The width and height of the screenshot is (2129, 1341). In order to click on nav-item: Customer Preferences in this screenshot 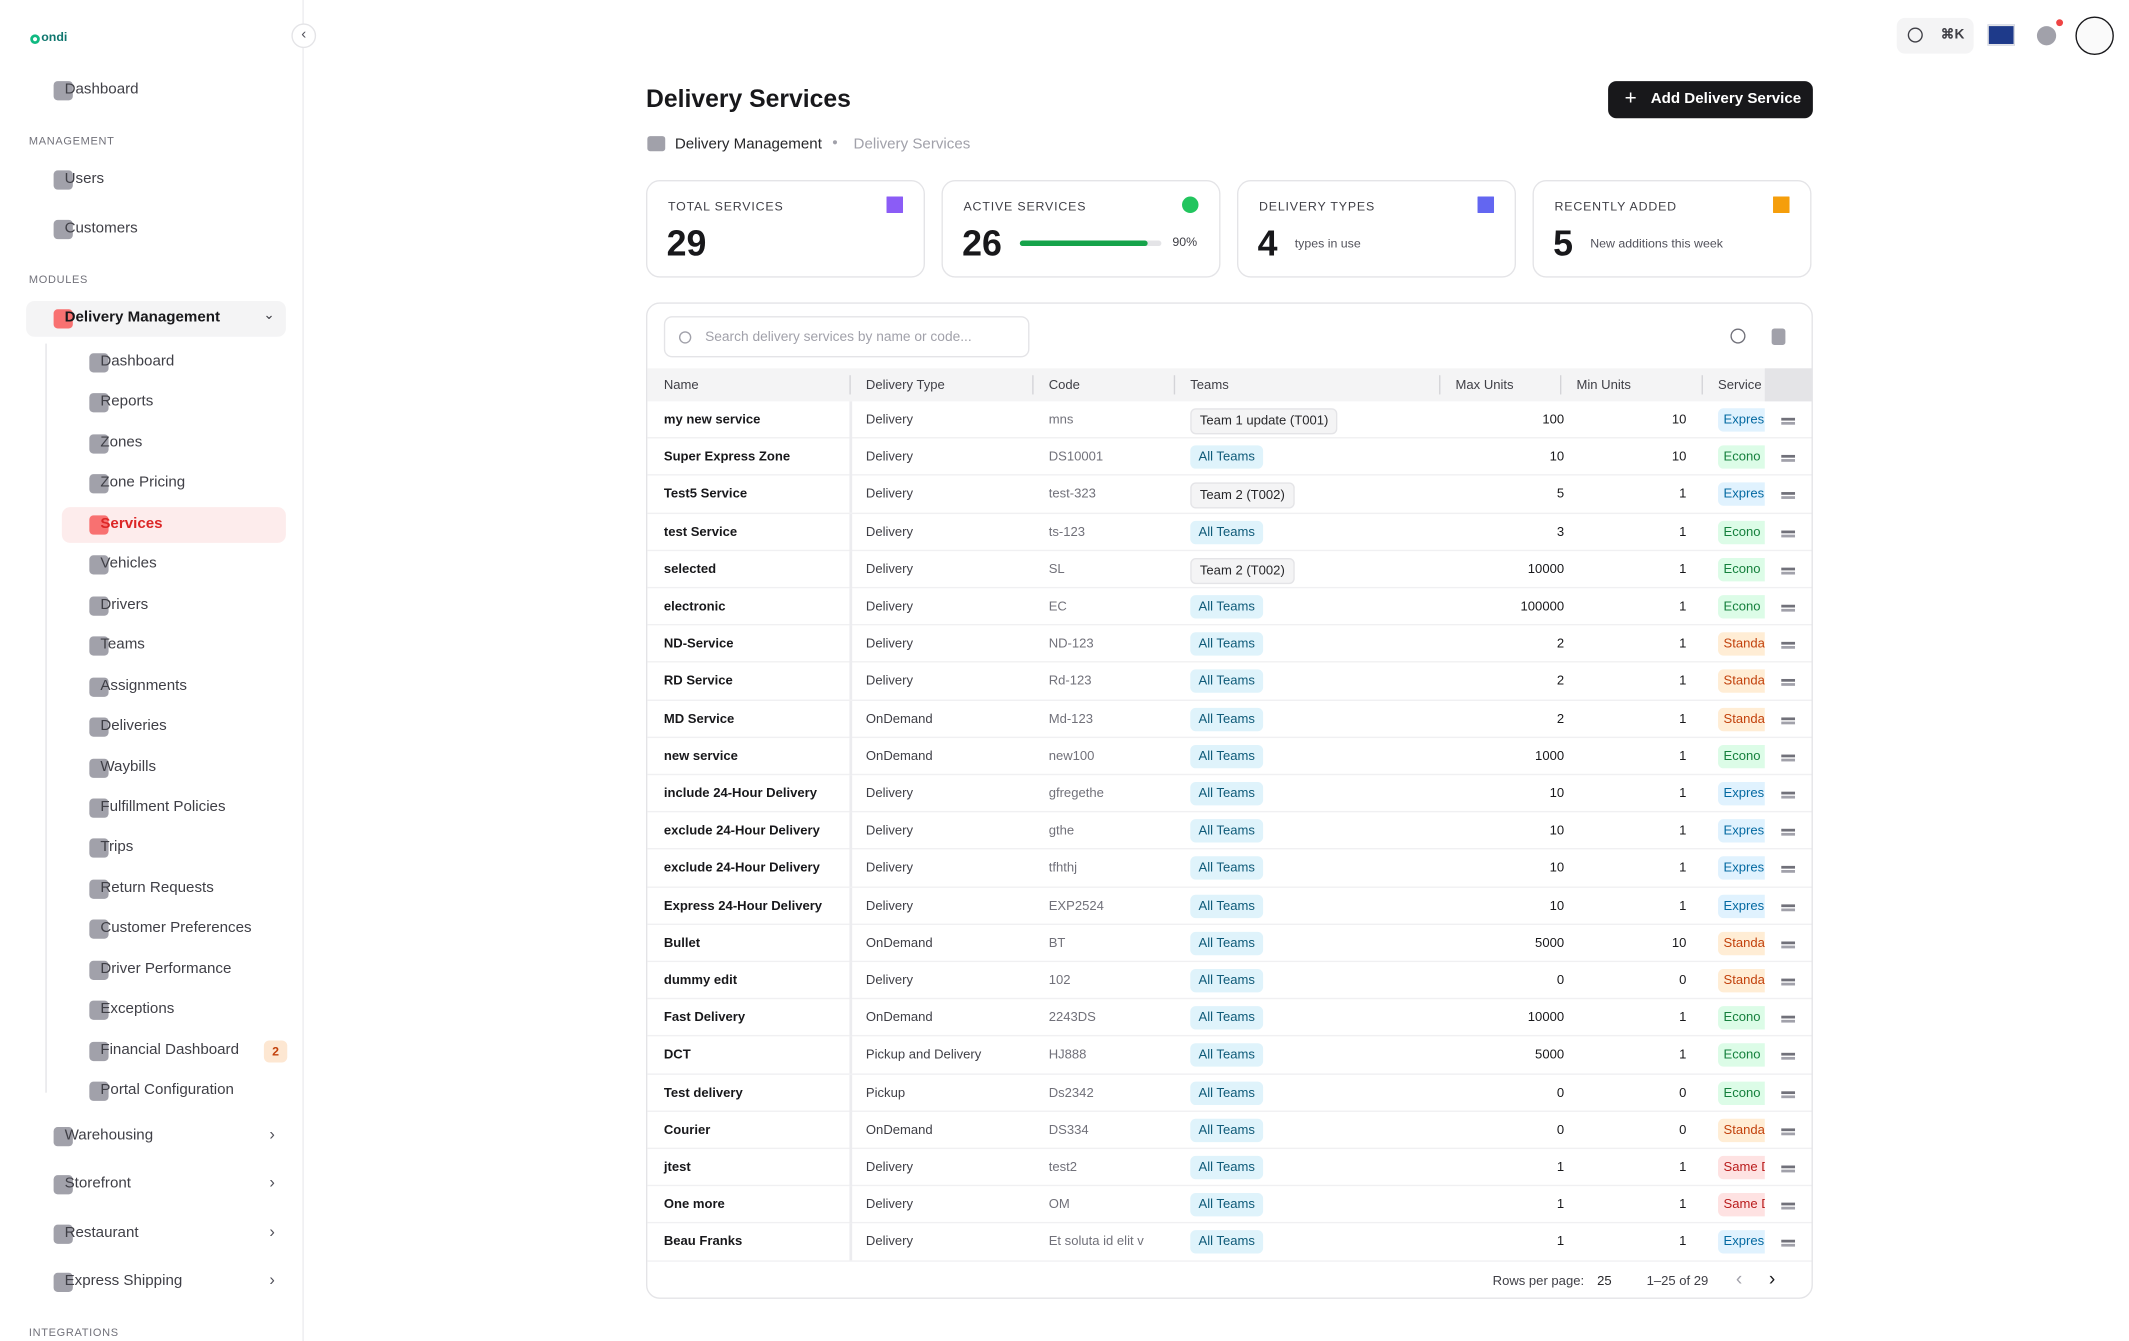, I will do `click(174, 930)`.